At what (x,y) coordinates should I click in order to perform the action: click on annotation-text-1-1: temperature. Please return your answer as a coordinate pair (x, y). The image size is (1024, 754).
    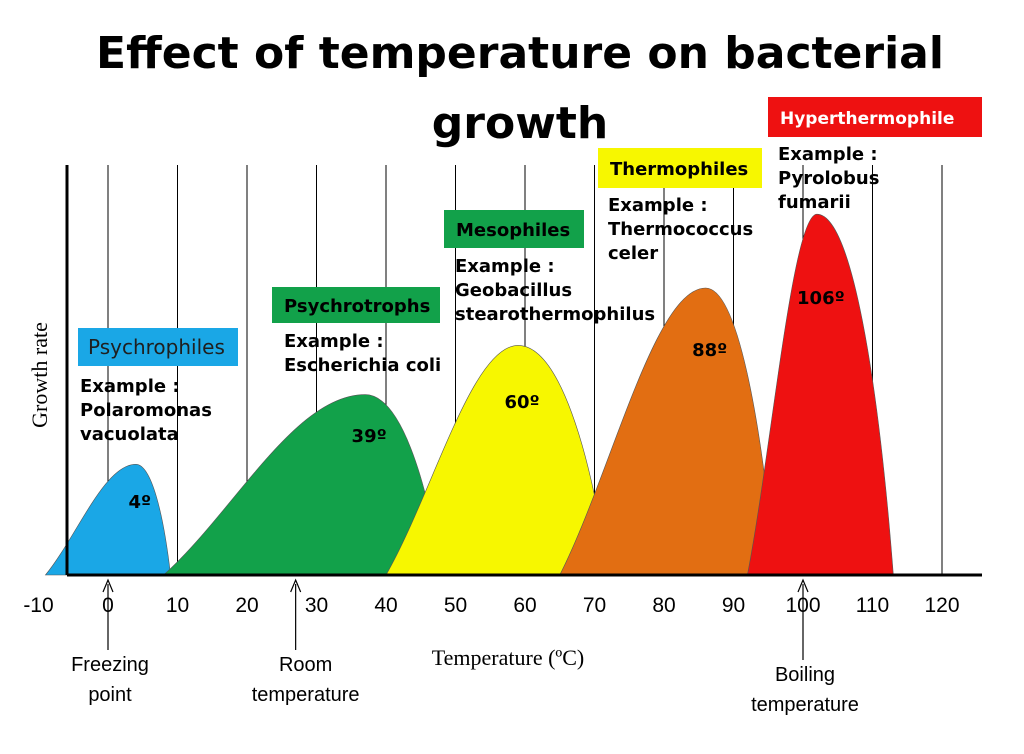
    Looking at the image, I should click on (306, 695).